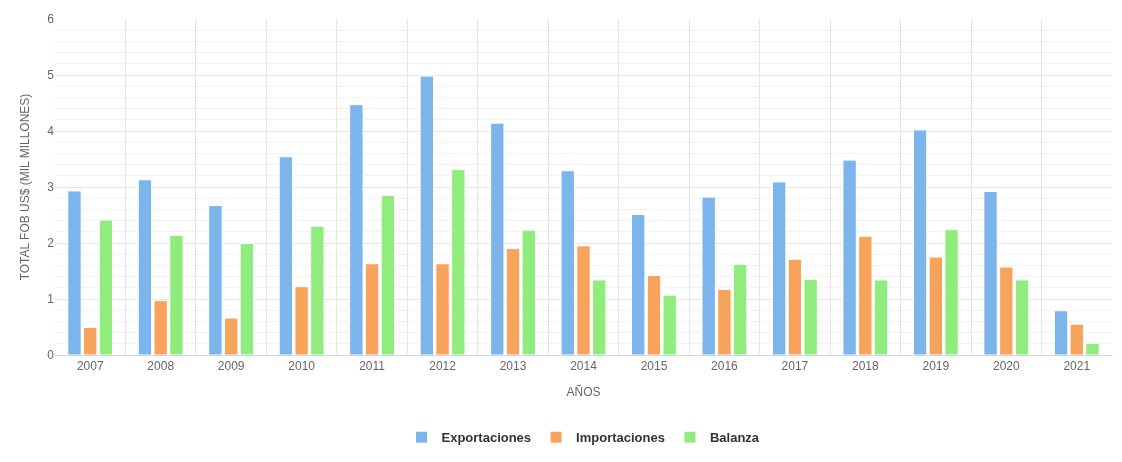 Image resolution: width=1122 pixels, height=462 pixels. What do you see at coordinates (51, 299) in the screenshot?
I see `y-tick-label: 1` at bounding box center [51, 299].